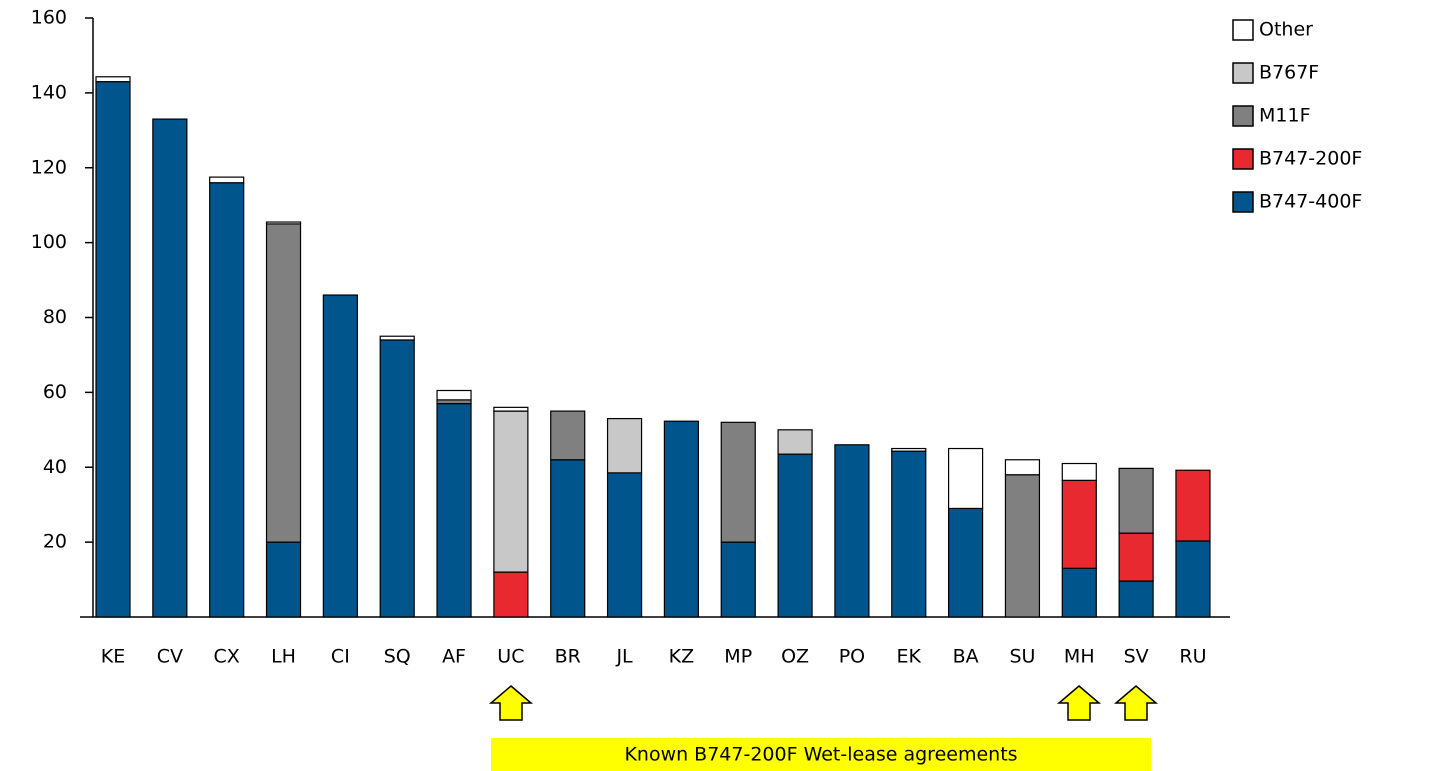 The width and height of the screenshot is (1441, 771). What do you see at coordinates (49, 92) in the screenshot?
I see `y-tick-label: 140` at bounding box center [49, 92].